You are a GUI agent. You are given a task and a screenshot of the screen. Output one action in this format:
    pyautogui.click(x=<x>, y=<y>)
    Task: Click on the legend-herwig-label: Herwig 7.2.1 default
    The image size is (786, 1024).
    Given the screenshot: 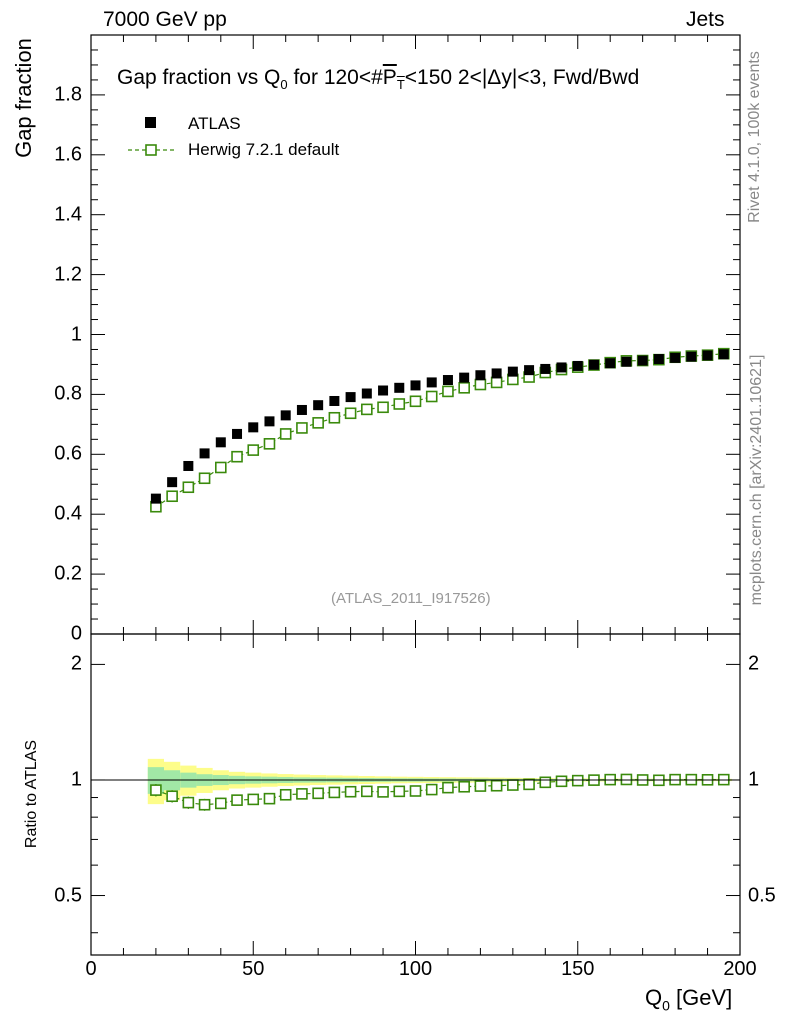 What is the action you would take?
    pyautogui.click(x=264, y=149)
    